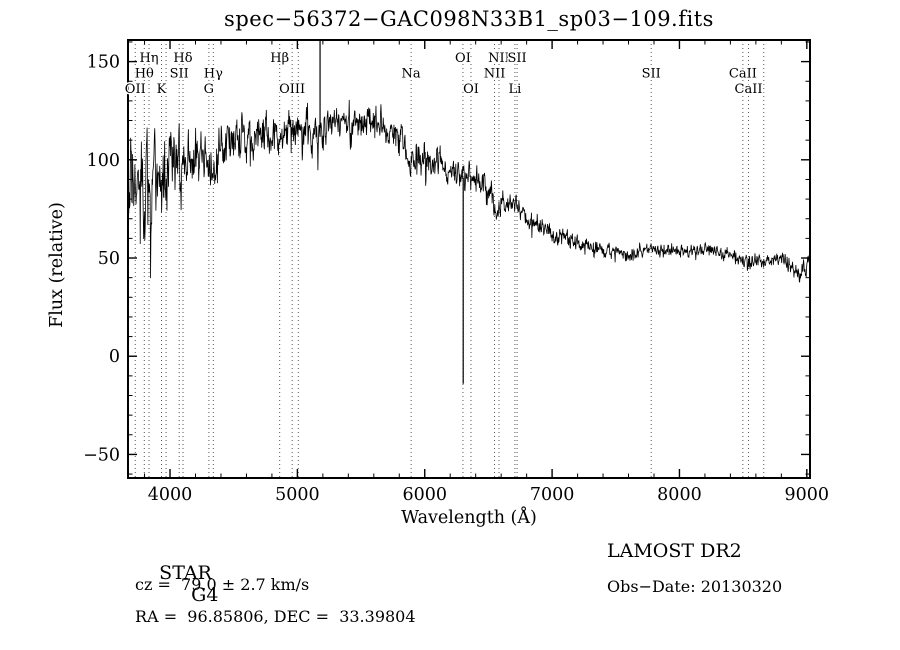 The height and width of the screenshot is (650, 900). I want to click on y-tick-label: 50, so click(109, 259).